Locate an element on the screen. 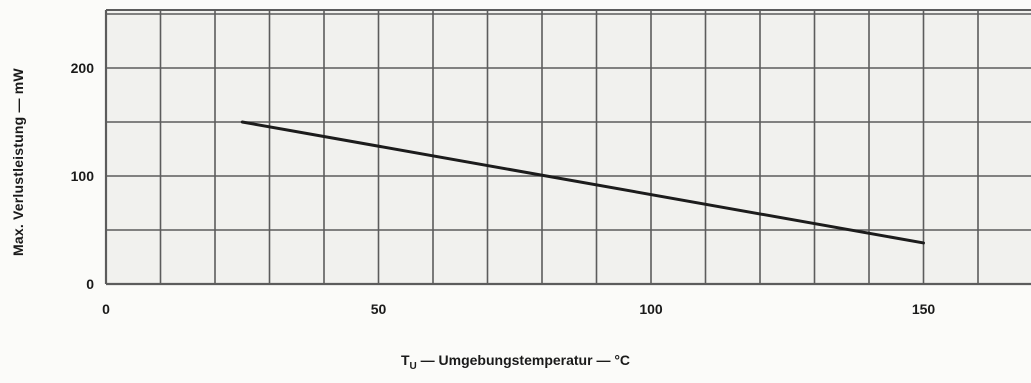  x-axis-symbol: T is located at coordinates (405, 360).